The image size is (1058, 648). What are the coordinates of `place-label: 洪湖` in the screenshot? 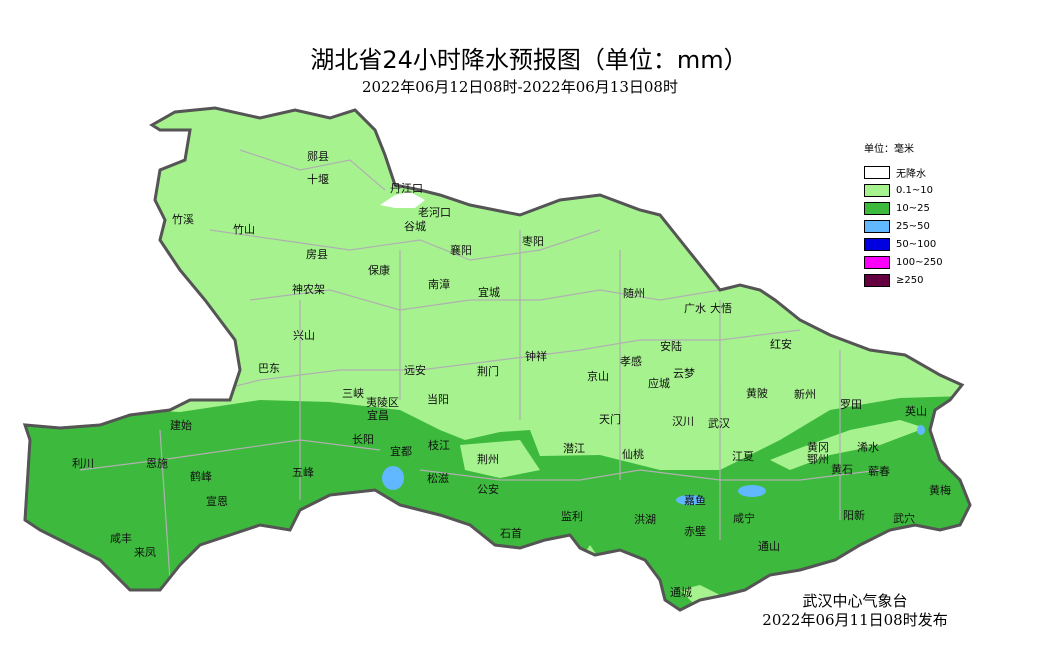 It's located at (645, 519).